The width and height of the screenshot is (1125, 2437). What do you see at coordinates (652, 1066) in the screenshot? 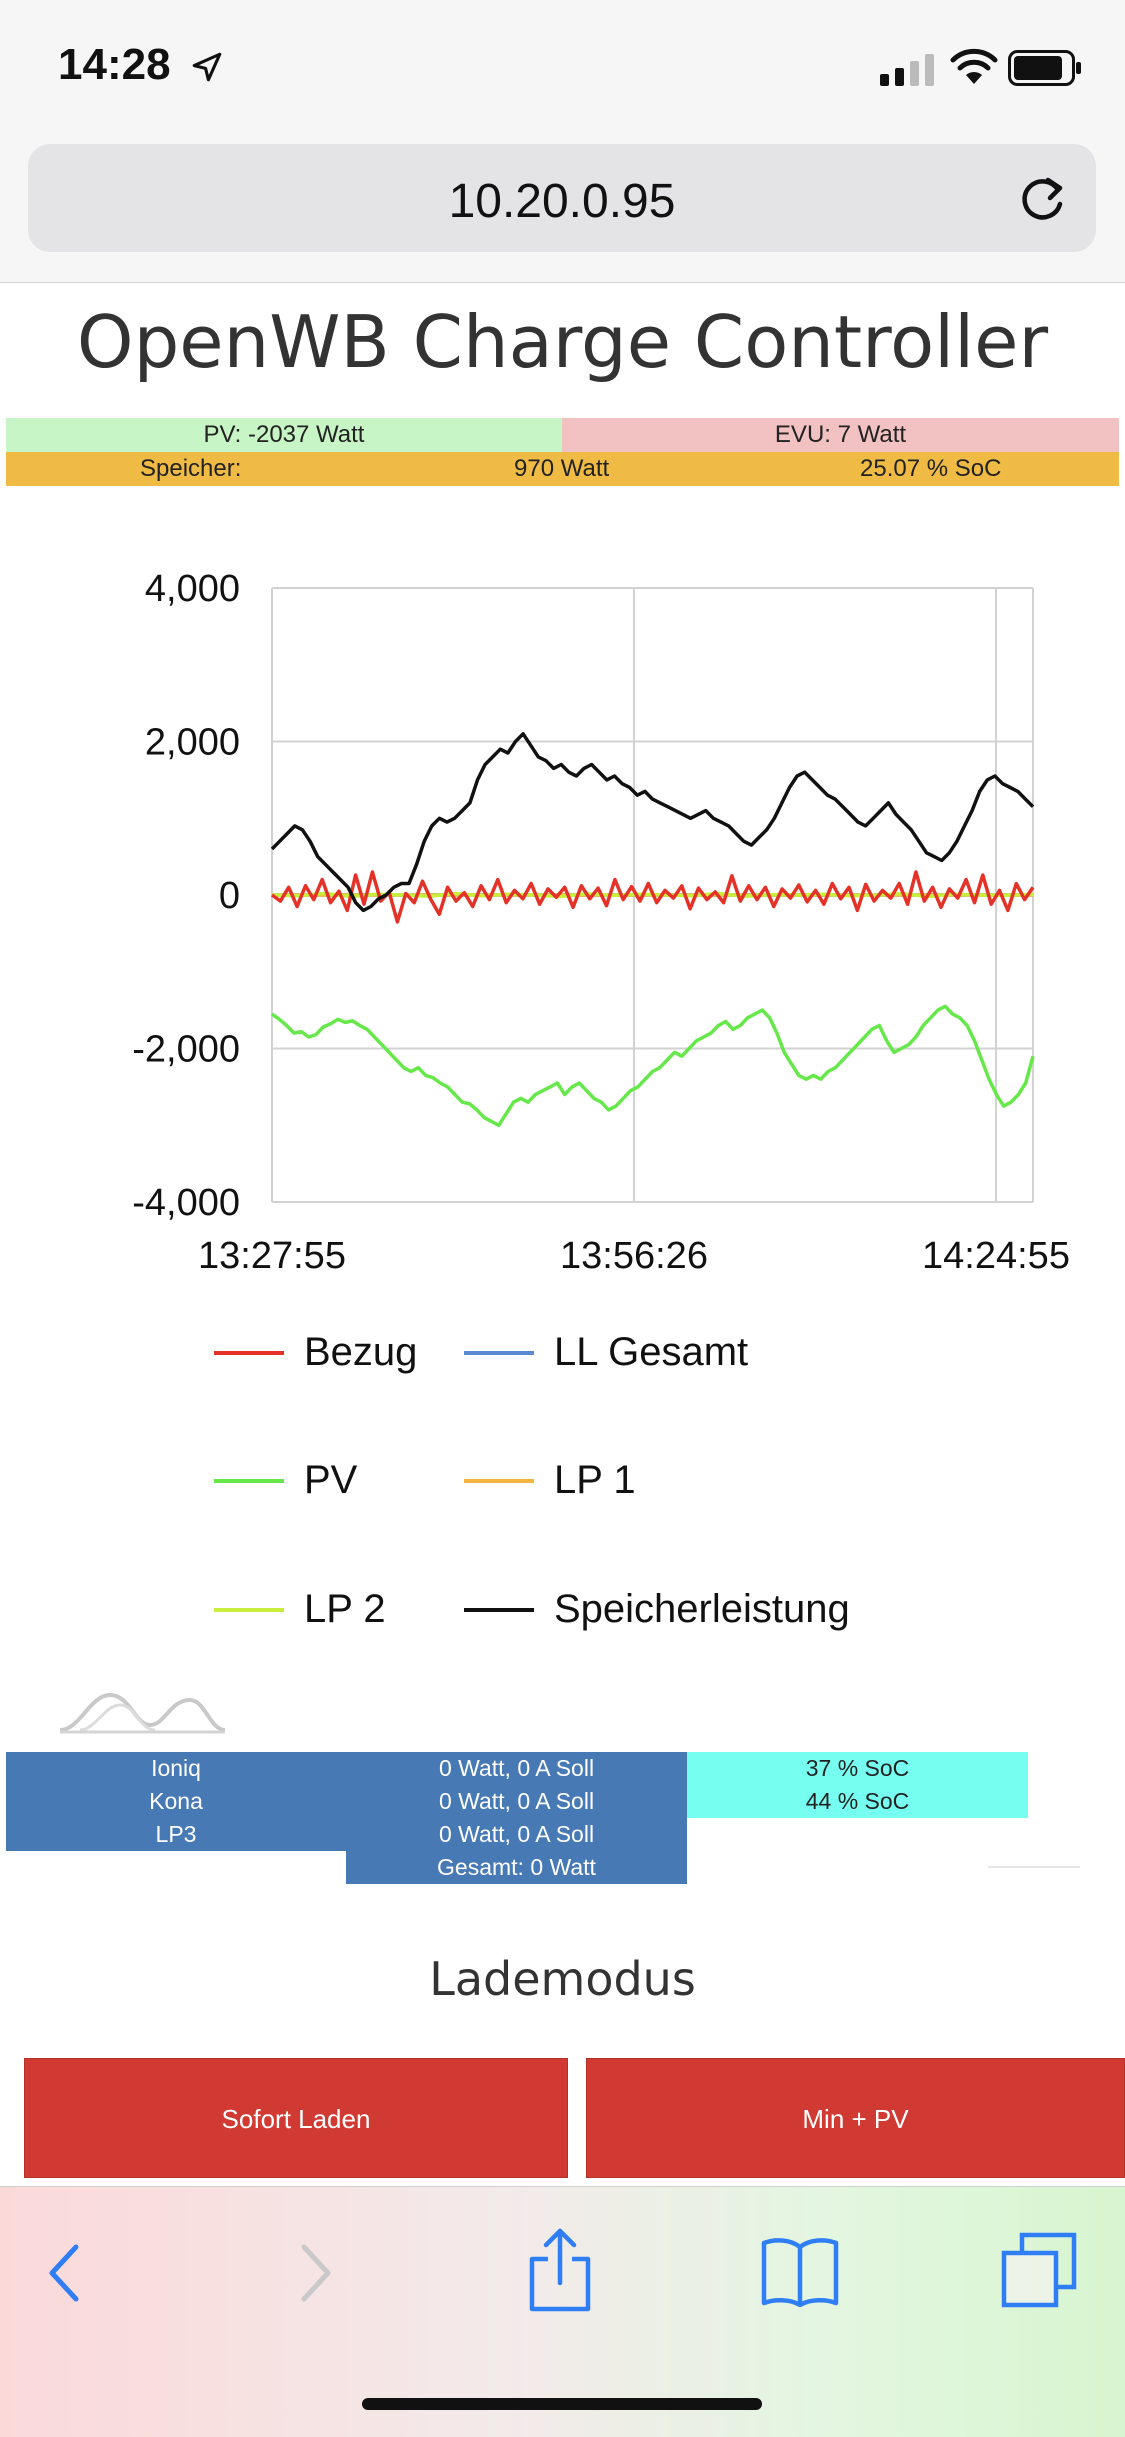
I see `series-line-pv` at bounding box center [652, 1066].